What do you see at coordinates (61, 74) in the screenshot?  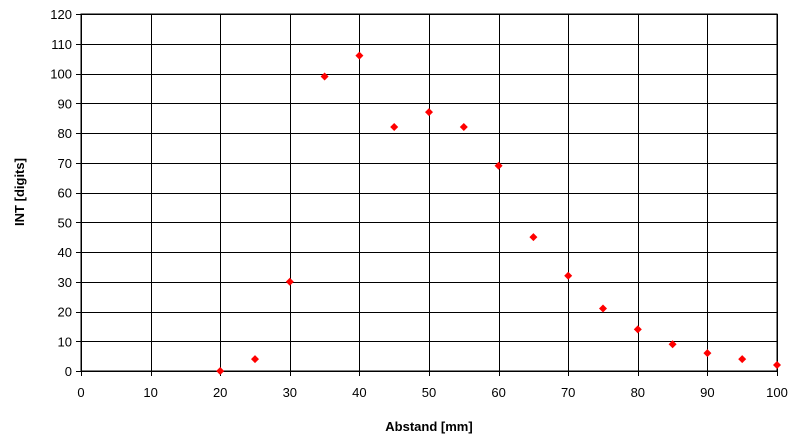 I see `y-tick-label: 100` at bounding box center [61, 74].